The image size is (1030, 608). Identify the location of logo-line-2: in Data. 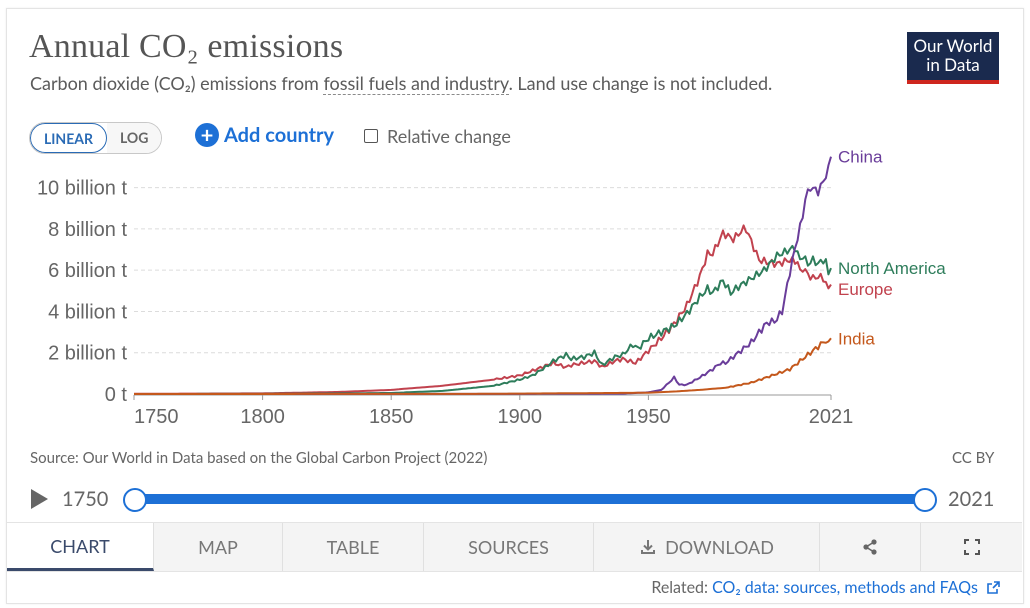
(953, 64).